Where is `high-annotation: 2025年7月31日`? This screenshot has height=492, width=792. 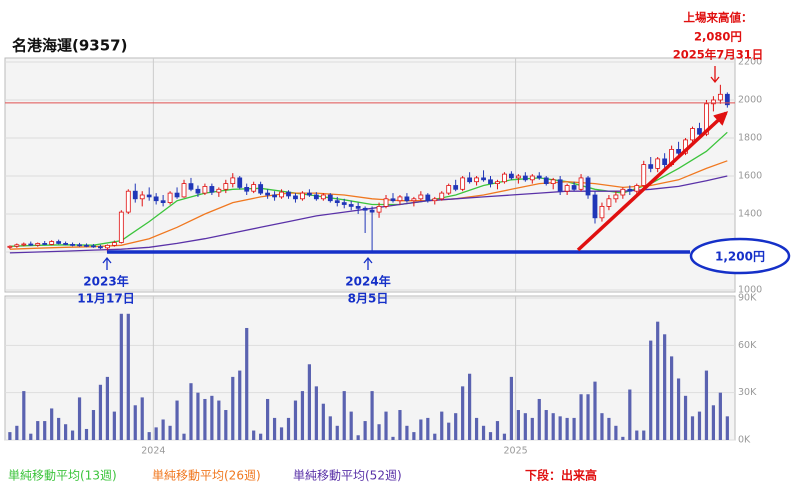
high-annotation: 2025年7月31日 is located at coordinates (718, 55).